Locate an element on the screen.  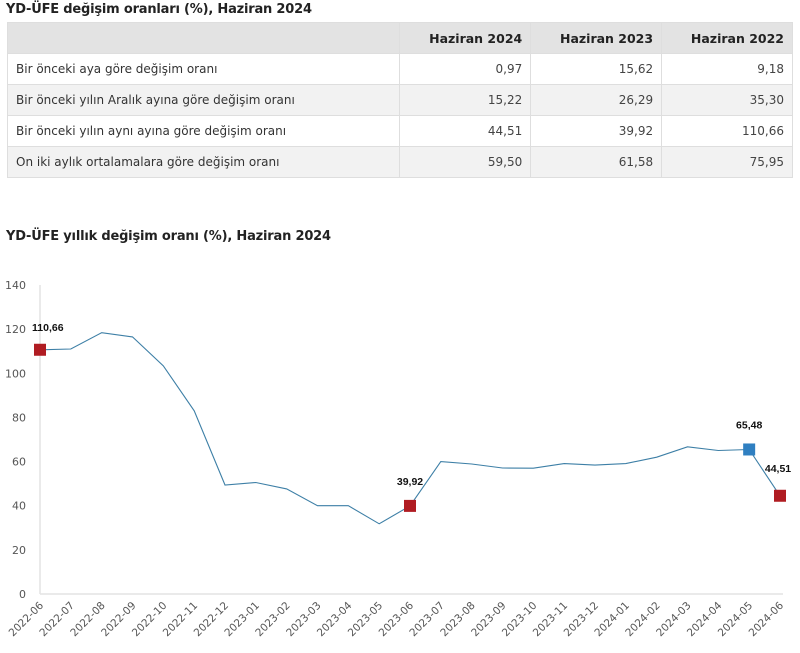
cell-value: 15,62 is located at coordinates (596, 69).